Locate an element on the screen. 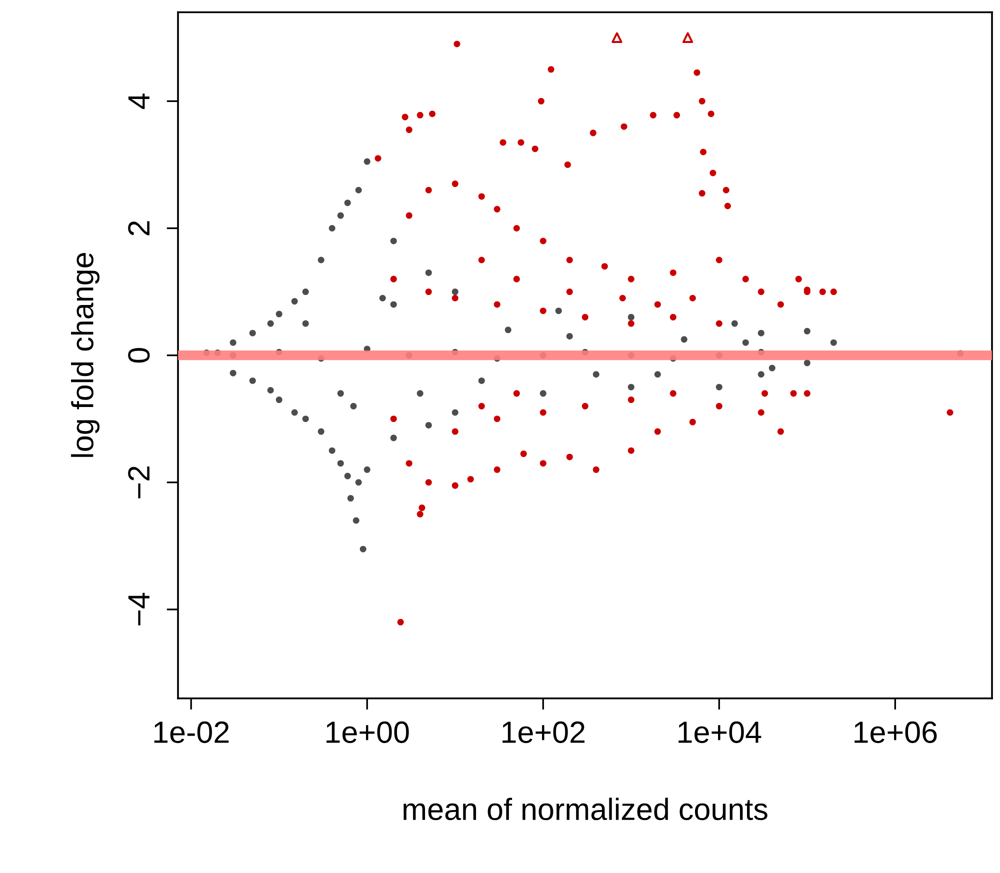  y-tick-label: −4 is located at coordinates (139, 609).